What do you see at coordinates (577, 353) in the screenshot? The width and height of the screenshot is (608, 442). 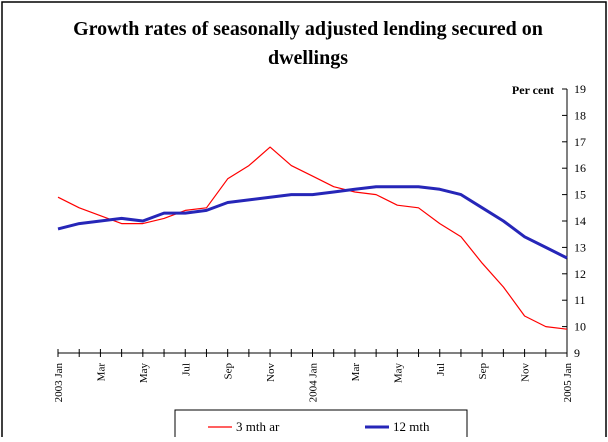 I see `y-tick-label: 9` at bounding box center [577, 353].